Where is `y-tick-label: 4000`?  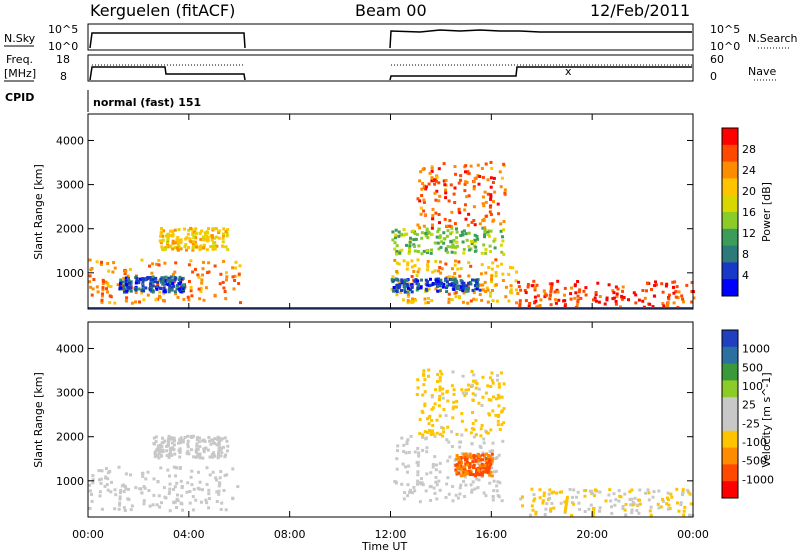
y-tick-label: 4000 is located at coordinates (70, 140).